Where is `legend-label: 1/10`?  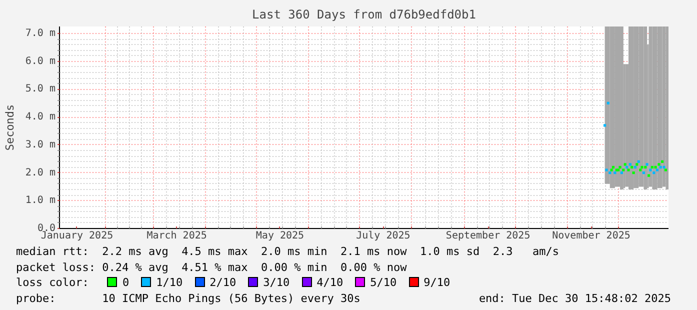 legend-label: 1/10 is located at coordinates (169, 282).